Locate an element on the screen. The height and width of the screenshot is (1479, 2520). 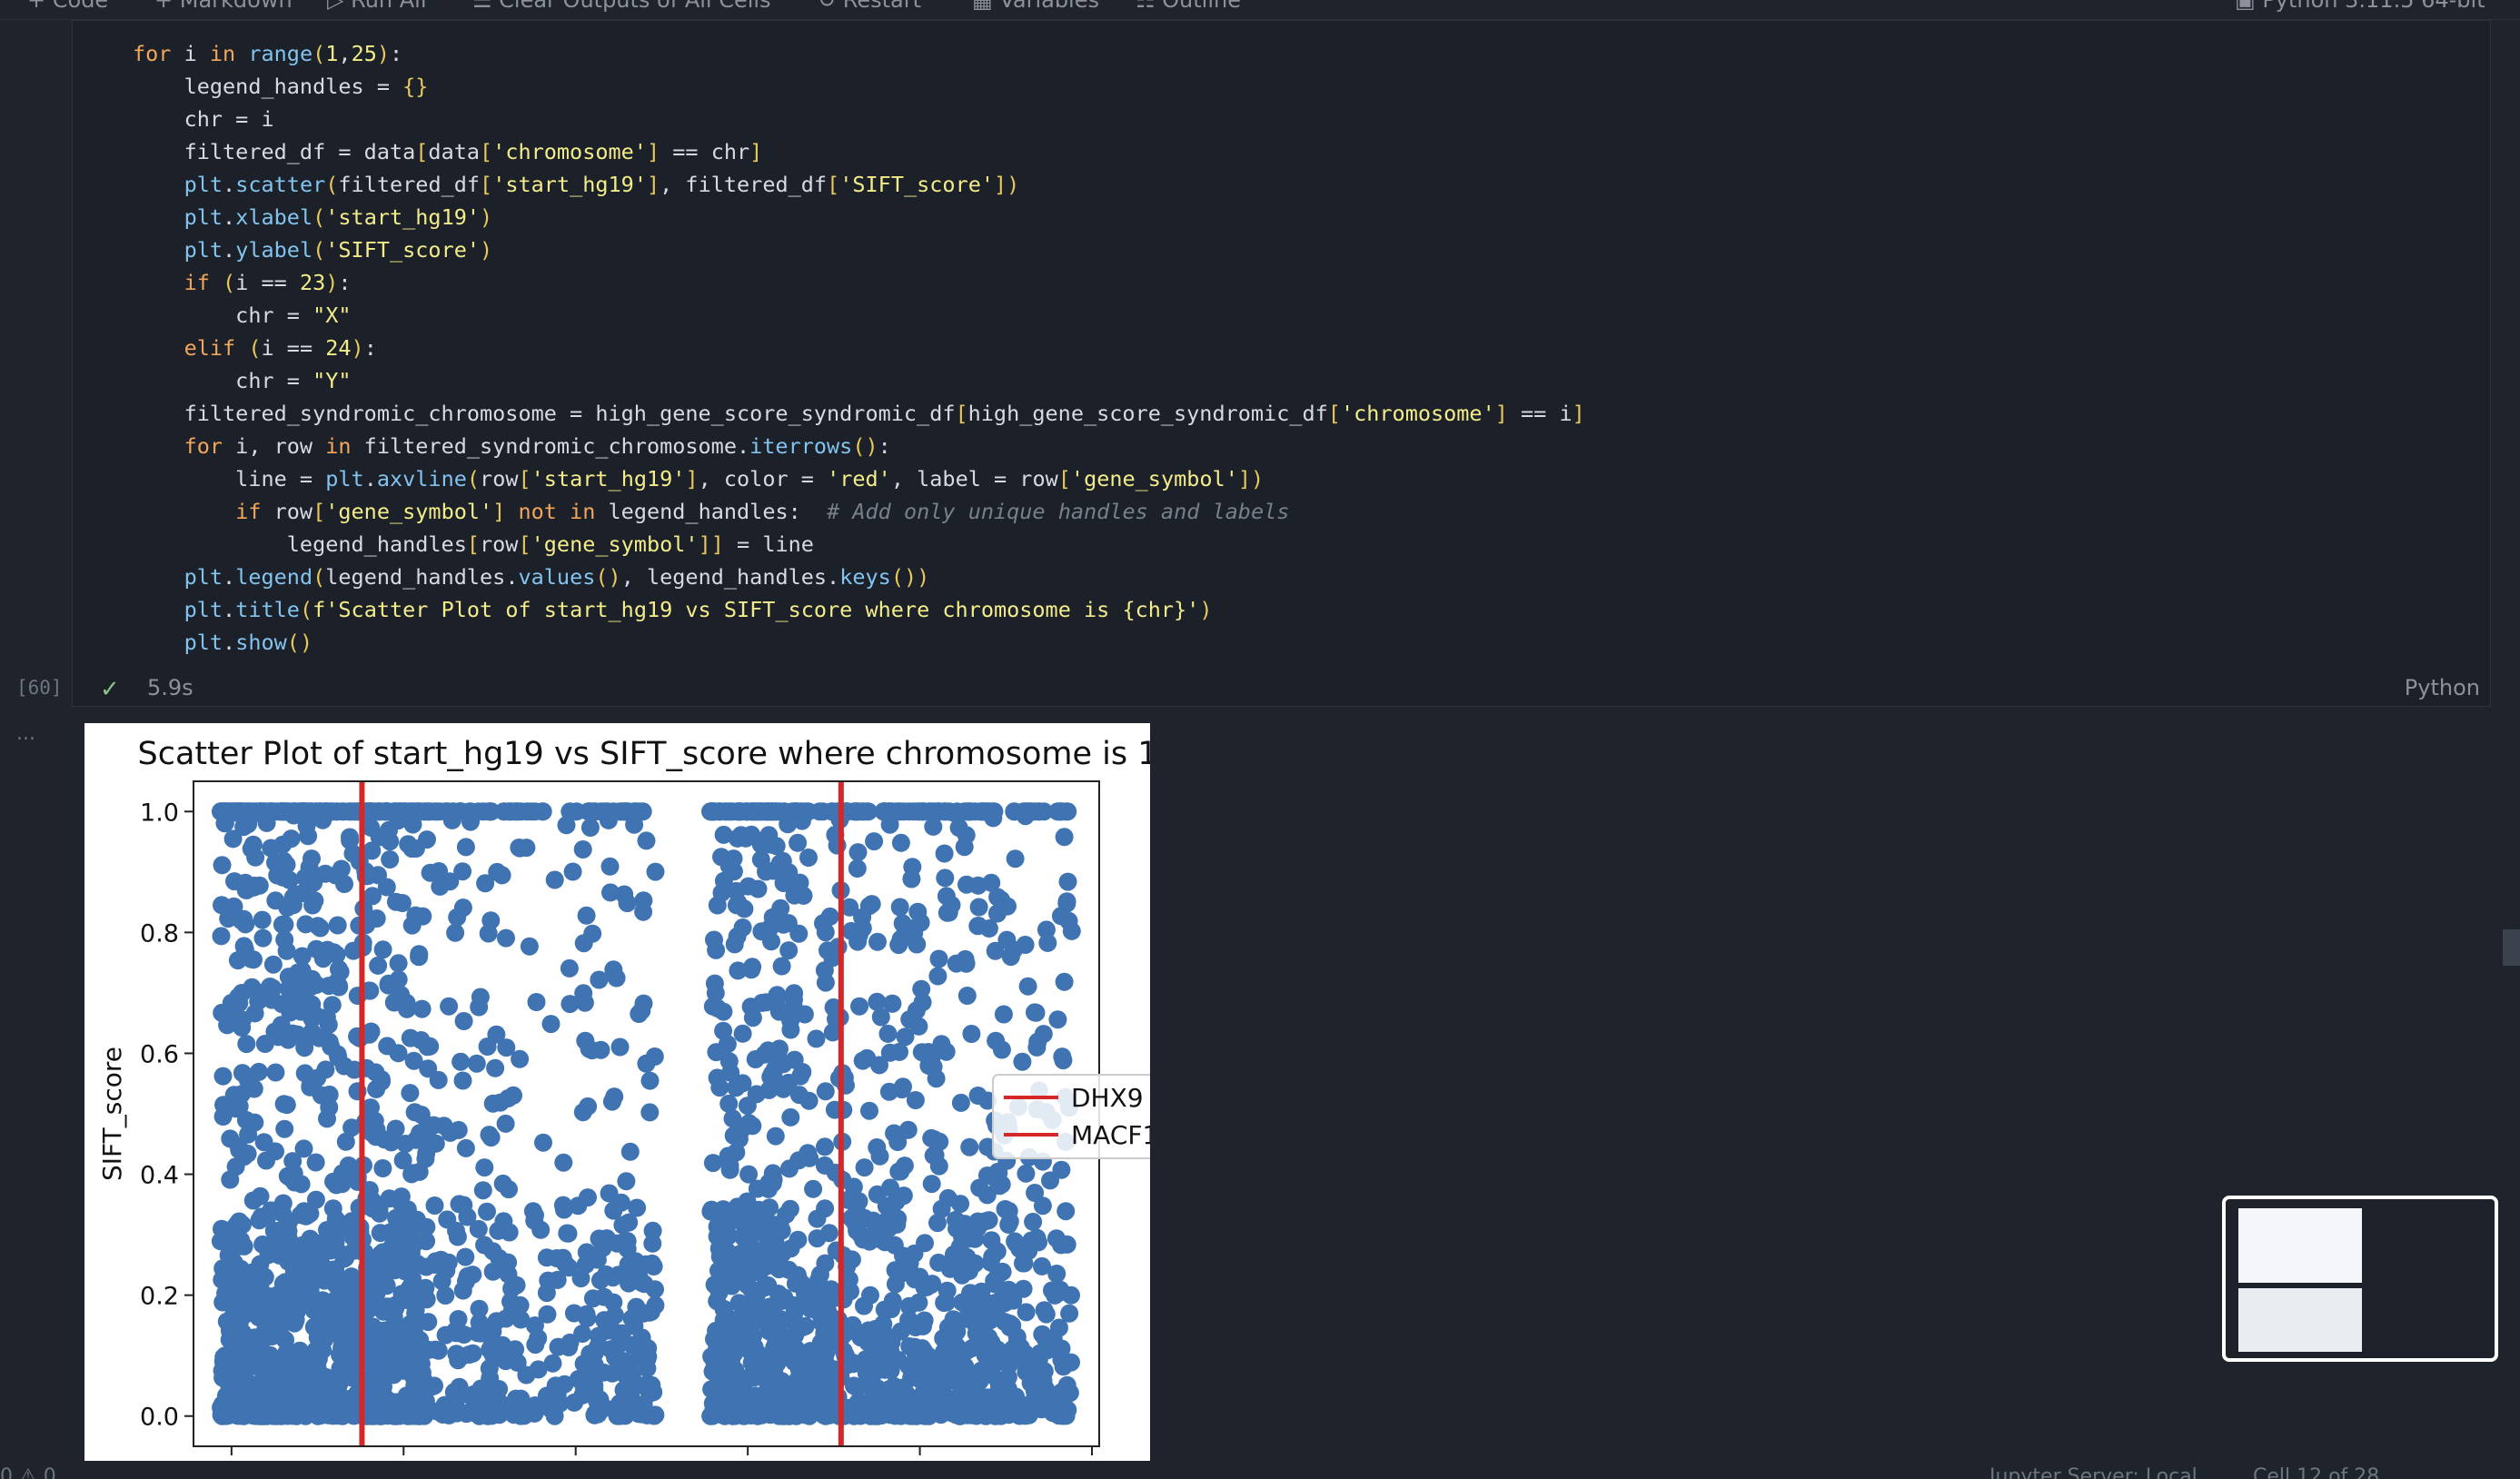
clear-outputs-button: ☰ Clear Outputs of All Cells is located at coordinates (621, 6).